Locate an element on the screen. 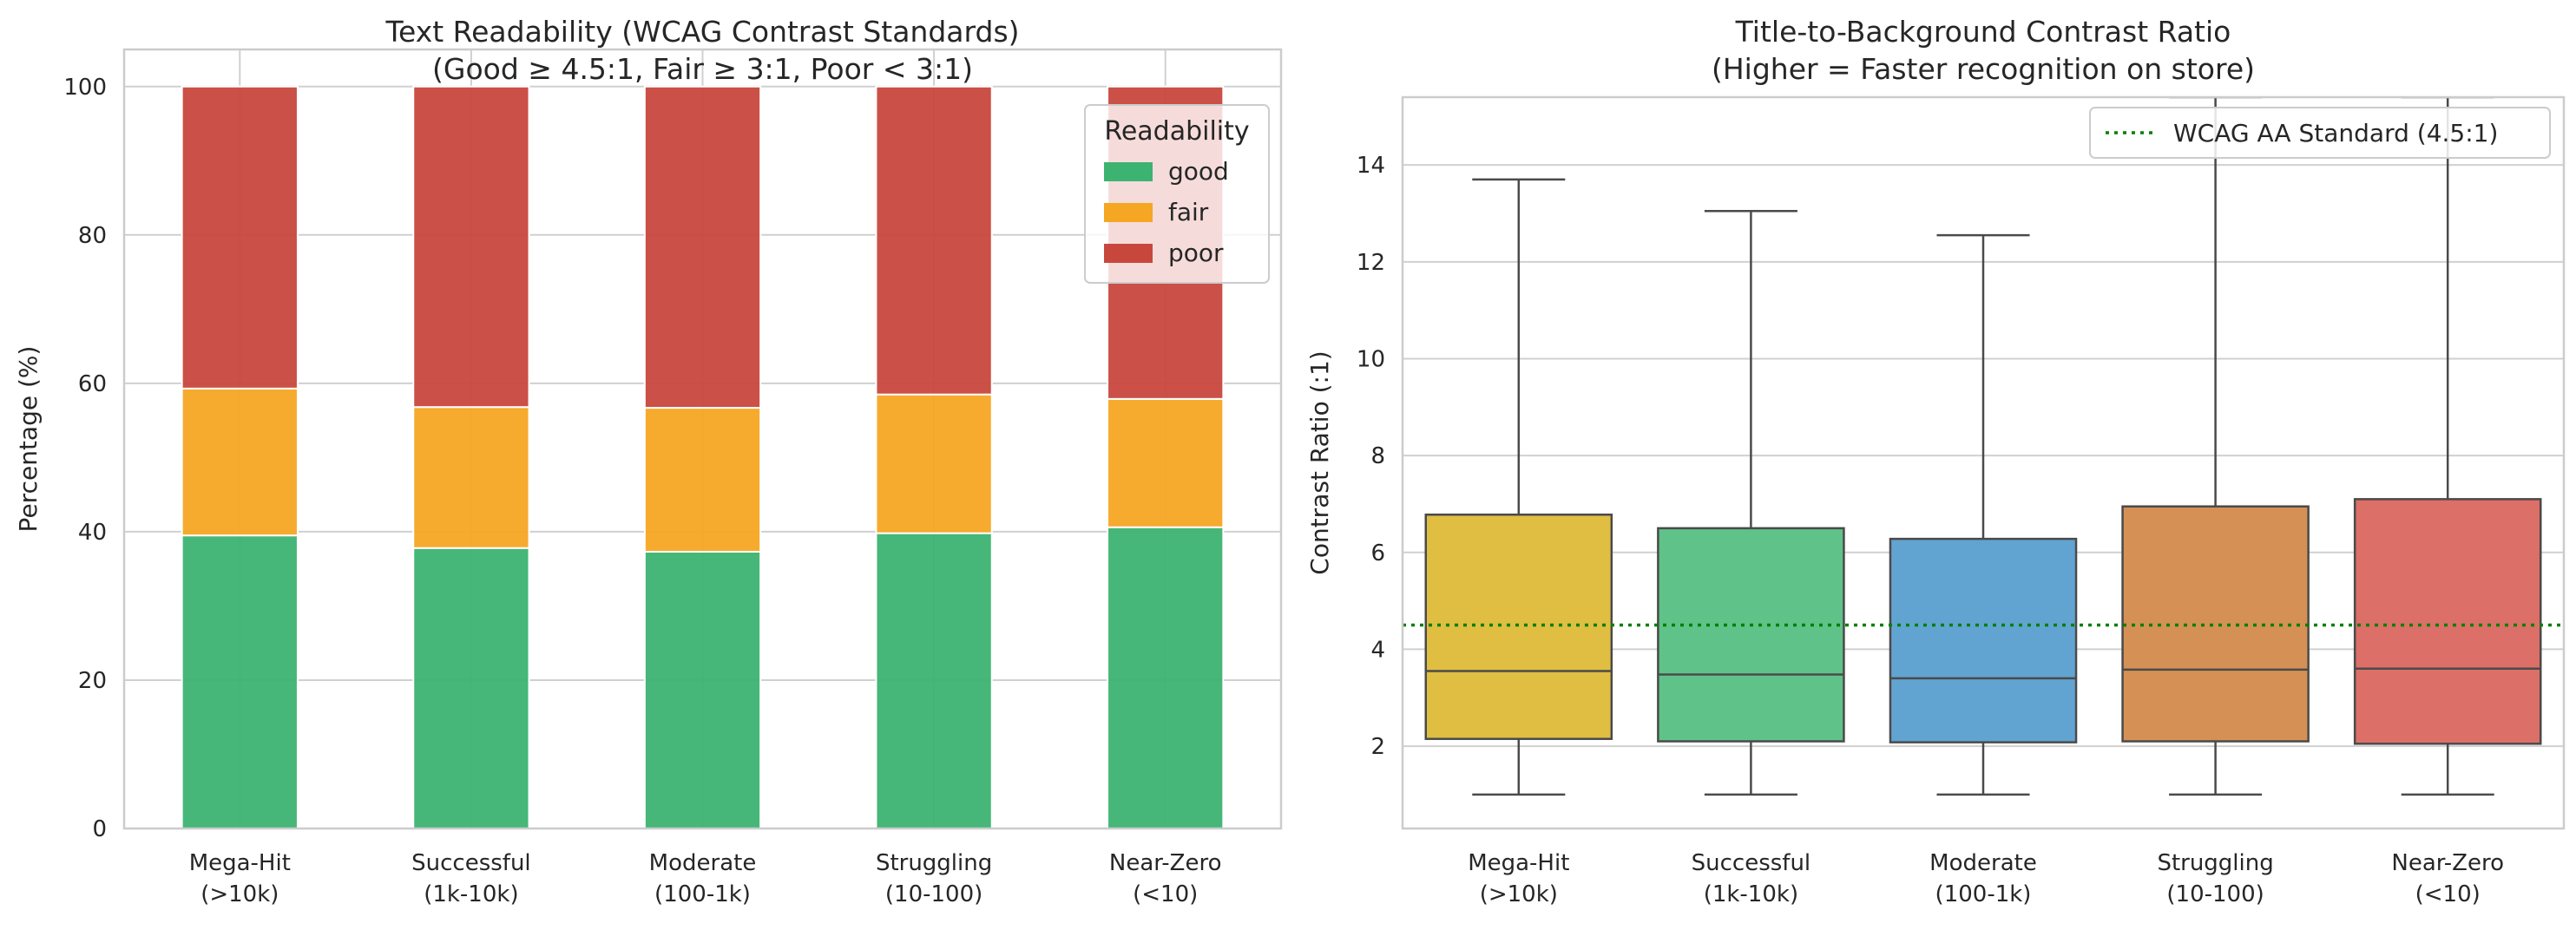 This screenshot has height=930, width=2576. y-axis-label: Contrast Ratio (:1) is located at coordinates (1319, 462).